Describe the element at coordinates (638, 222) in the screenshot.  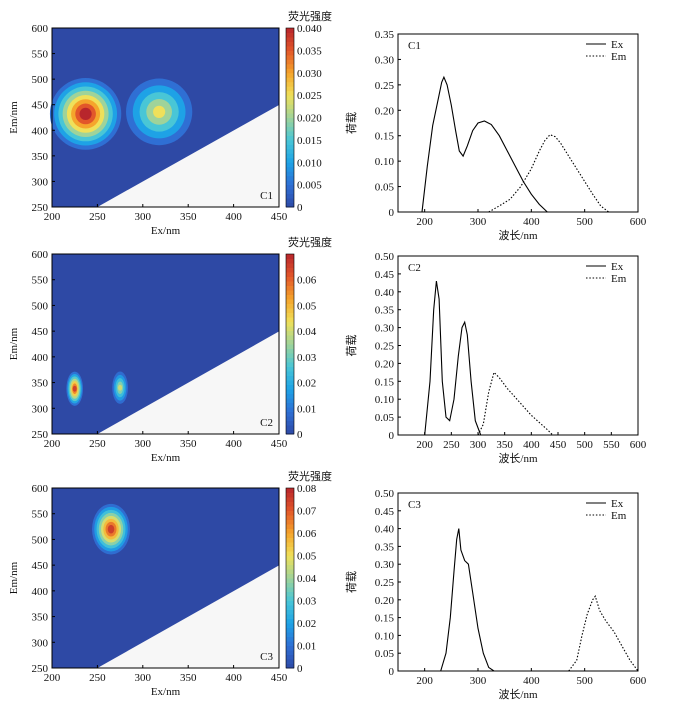
I see `x-tick-label: 600` at that location.